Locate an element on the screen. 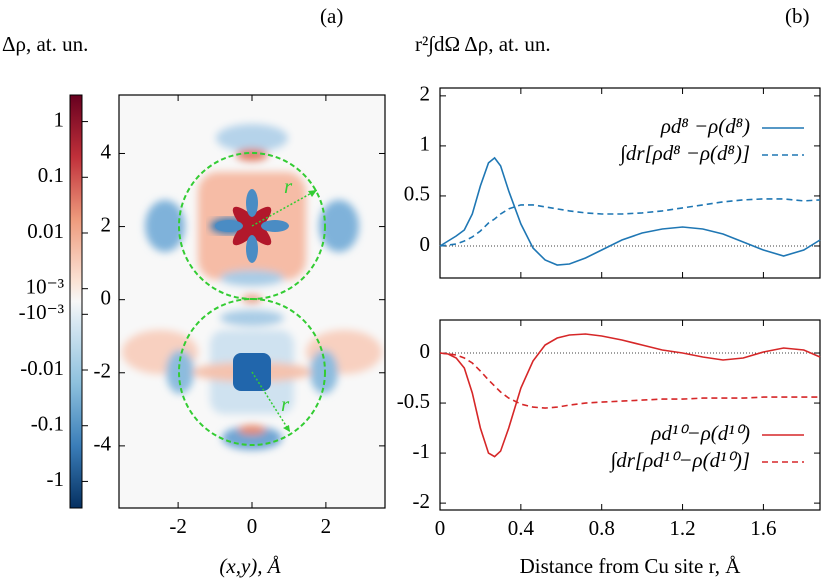 The image size is (823, 584). colorbar-tick-label: 10⁻³ is located at coordinates (45, 287).